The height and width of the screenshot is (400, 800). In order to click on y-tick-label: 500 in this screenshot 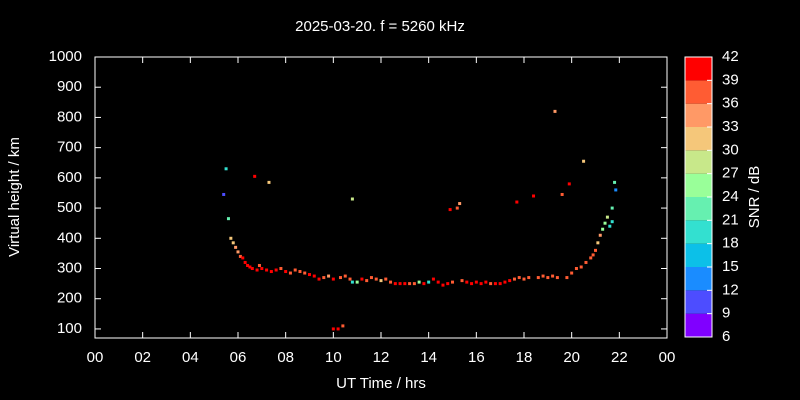, I will do `click(69, 207)`.